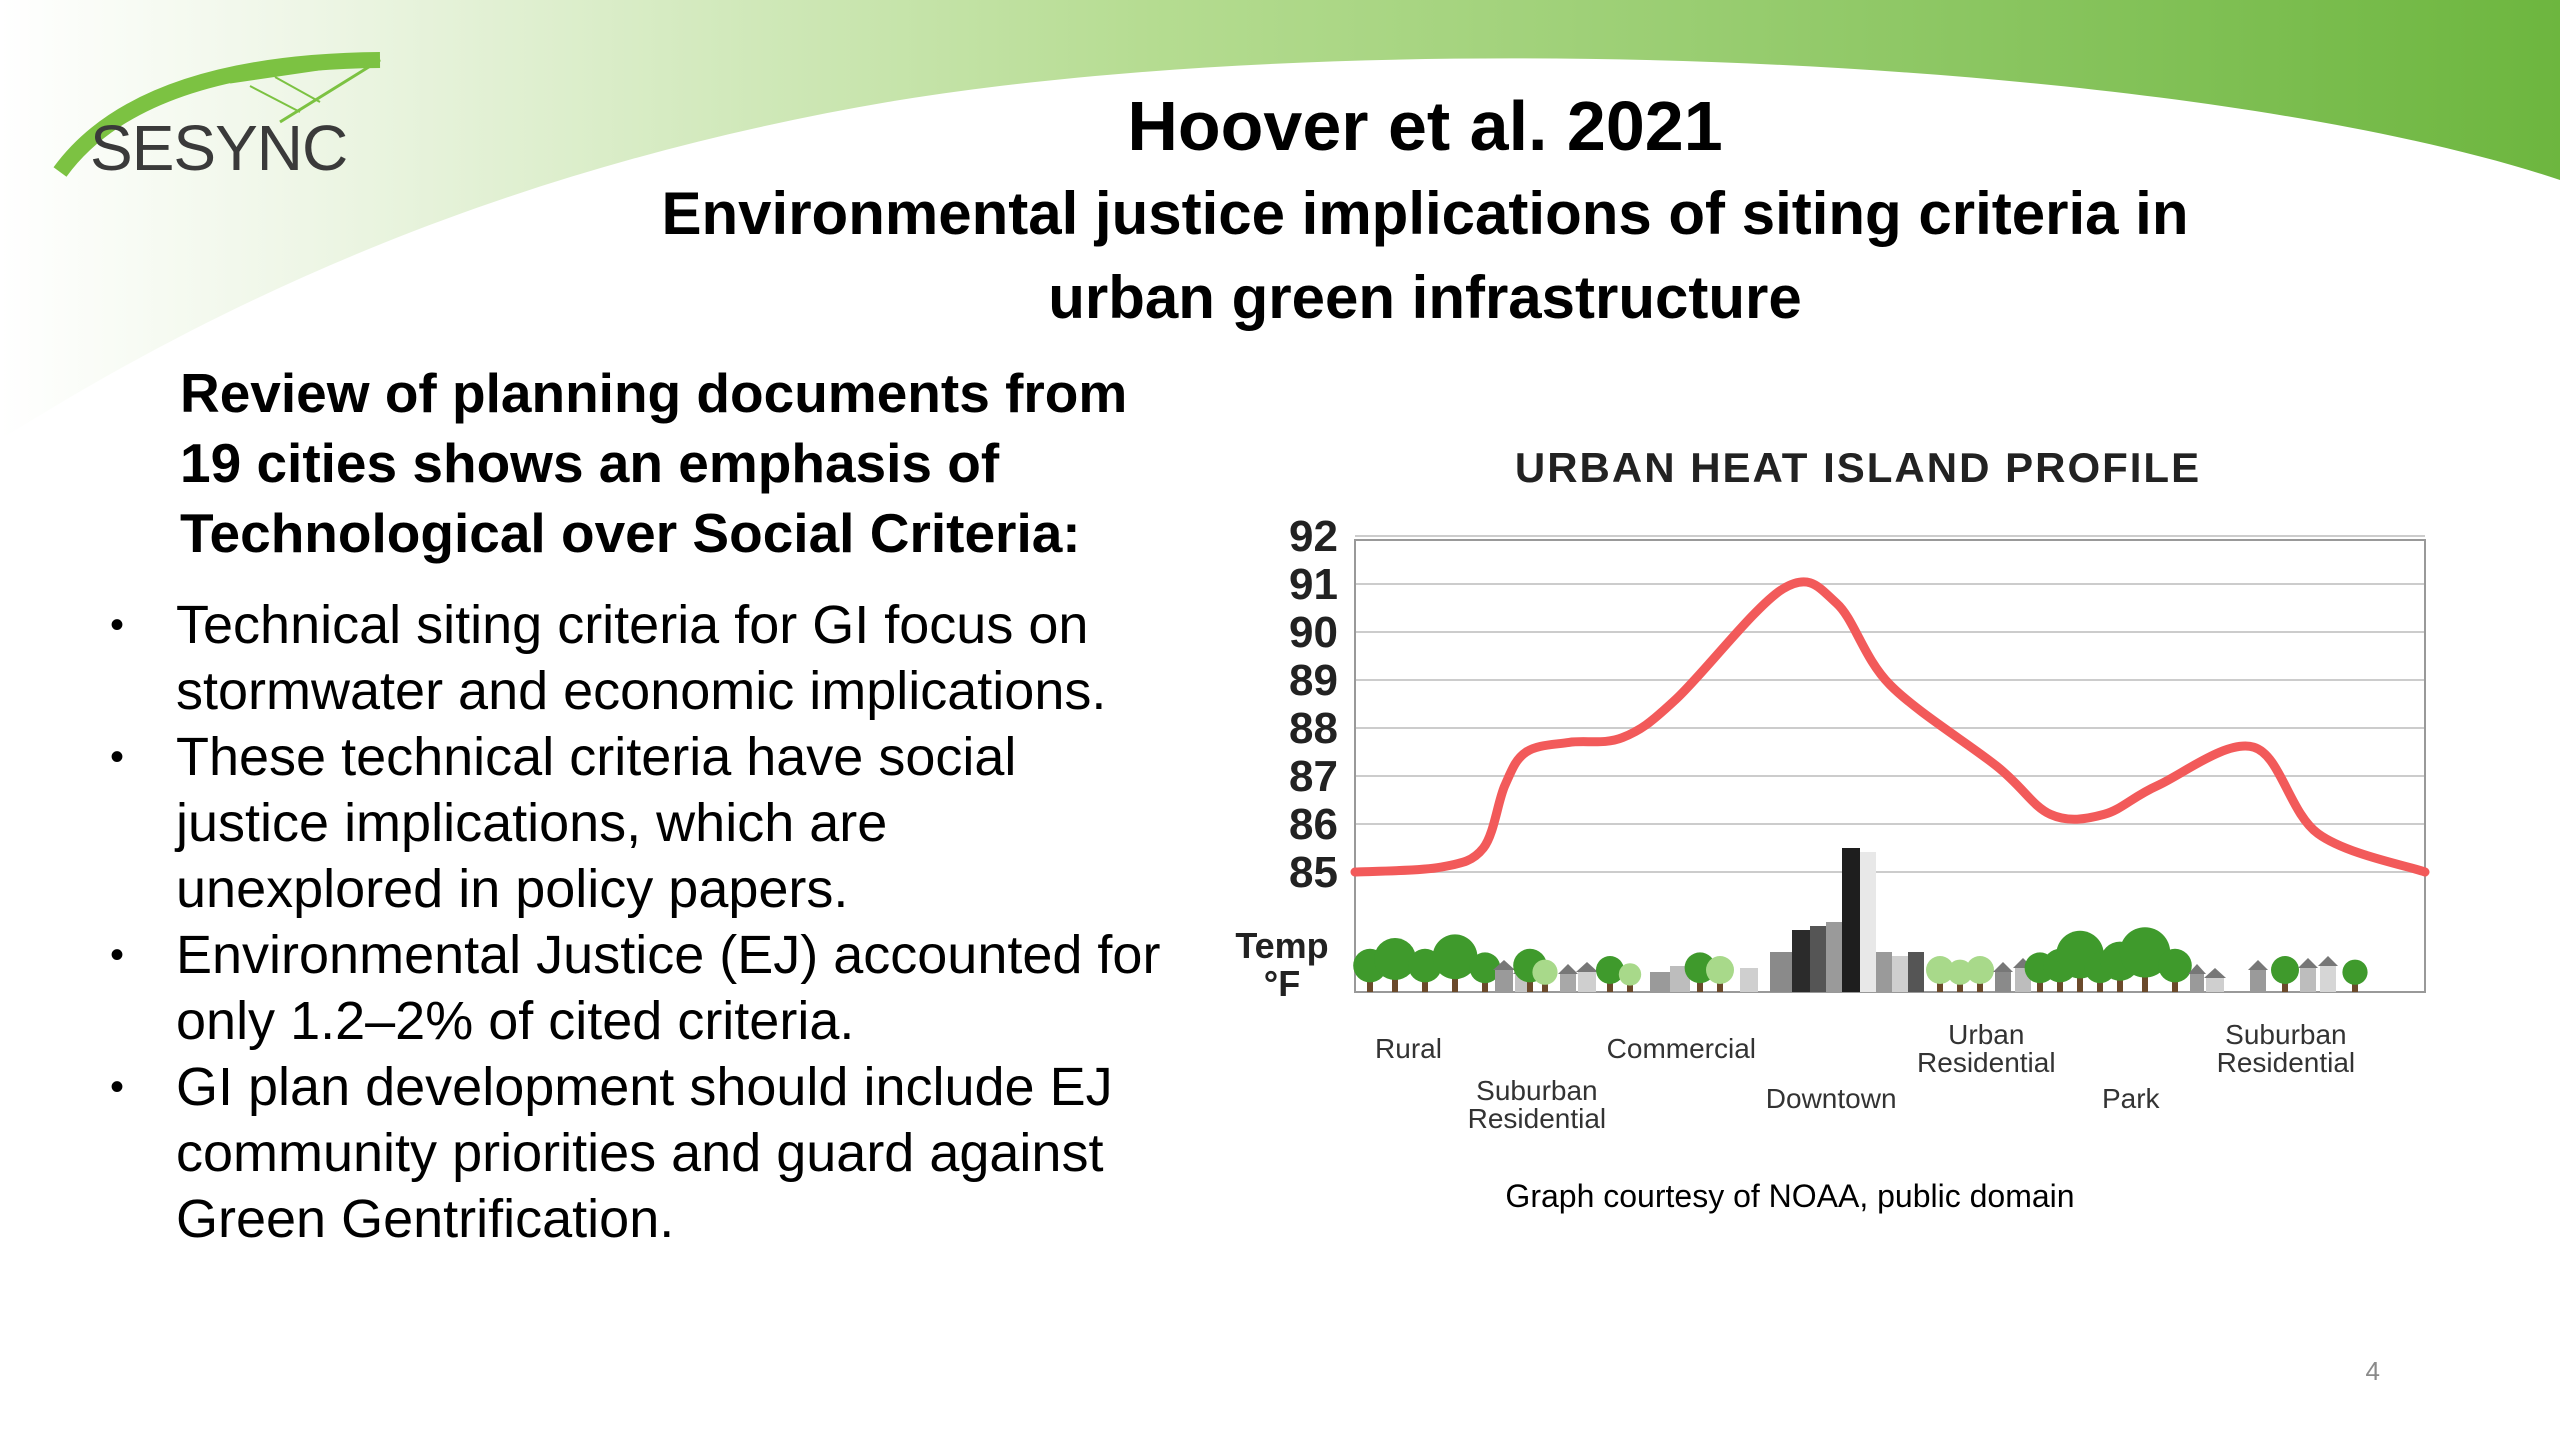 This screenshot has height=1440, width=2560. I want to click on y-tick-label: 89, so click(1313, 680).